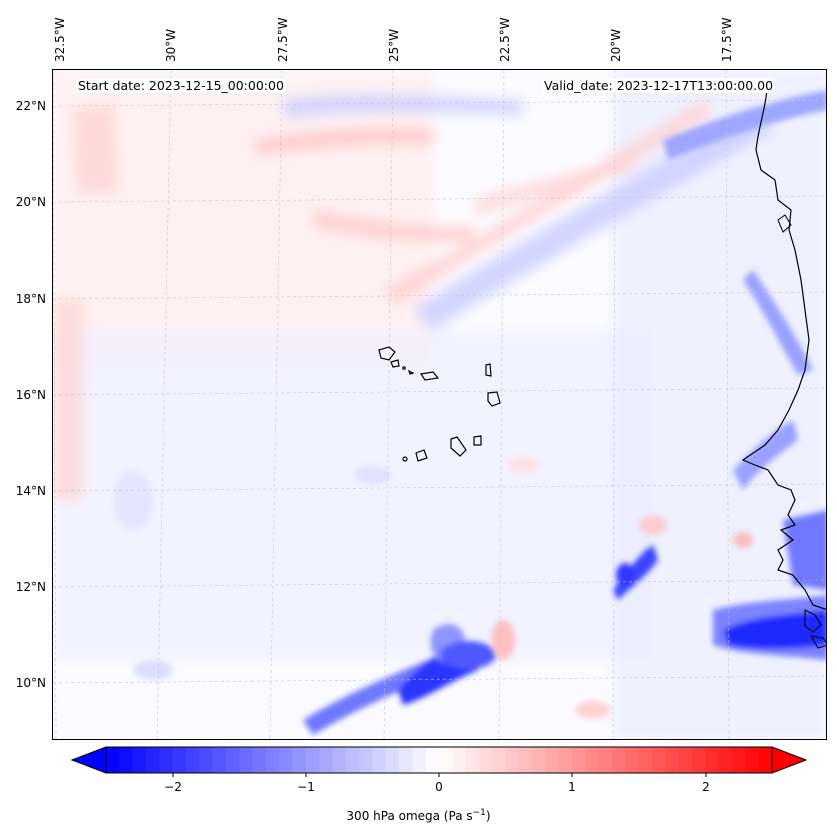  I want to click on lat-label-16n: 16°N, so click(30, 395).